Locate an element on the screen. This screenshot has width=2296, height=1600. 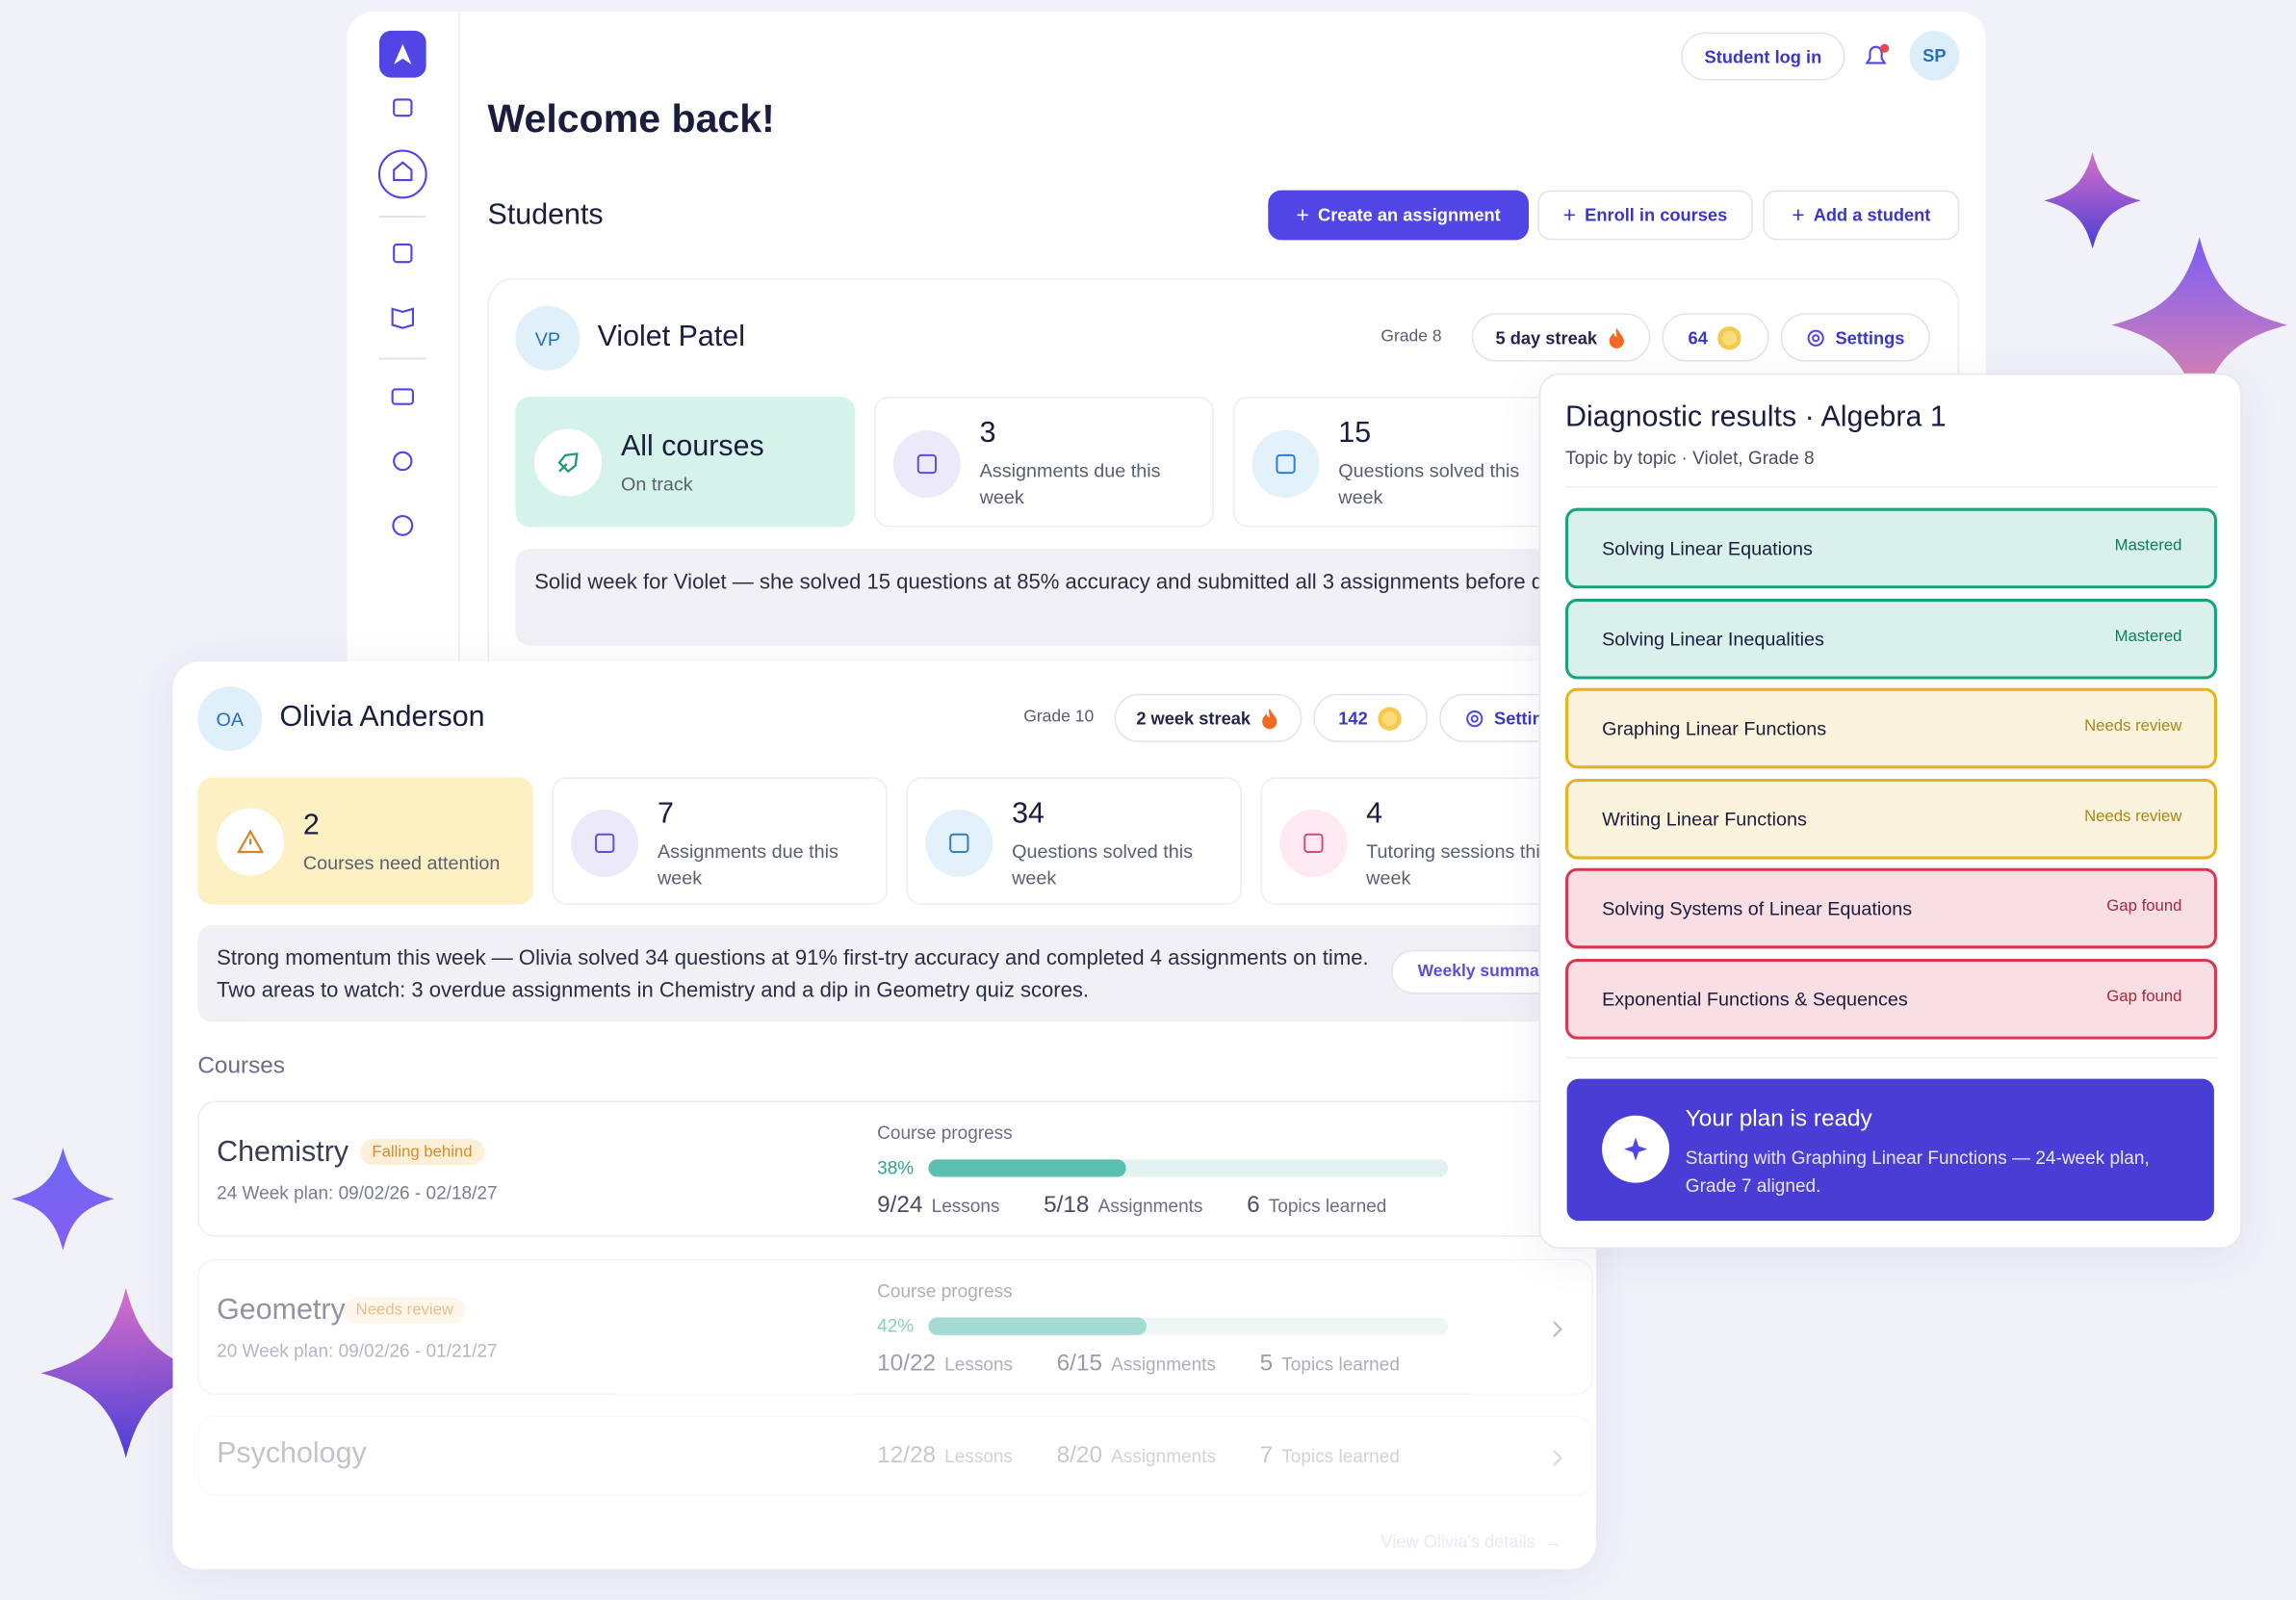
action-button: + Create an assignment is located at coordinates (1399, 215).